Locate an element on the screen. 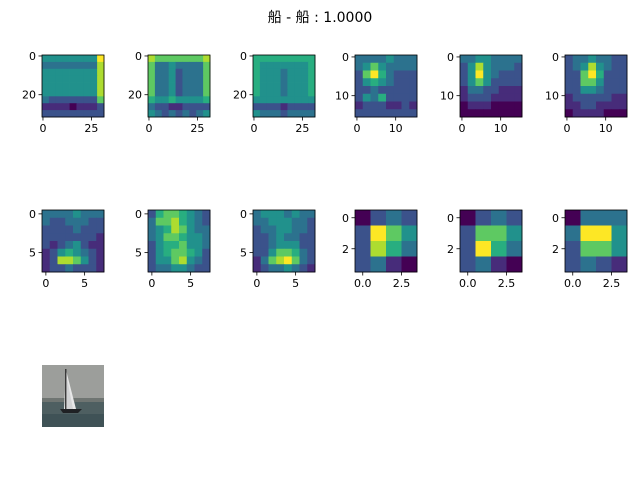 This screenshot has width=640, height=480. fm-row1-5: 0 10 0 10 is located at coordinates (481, 93).